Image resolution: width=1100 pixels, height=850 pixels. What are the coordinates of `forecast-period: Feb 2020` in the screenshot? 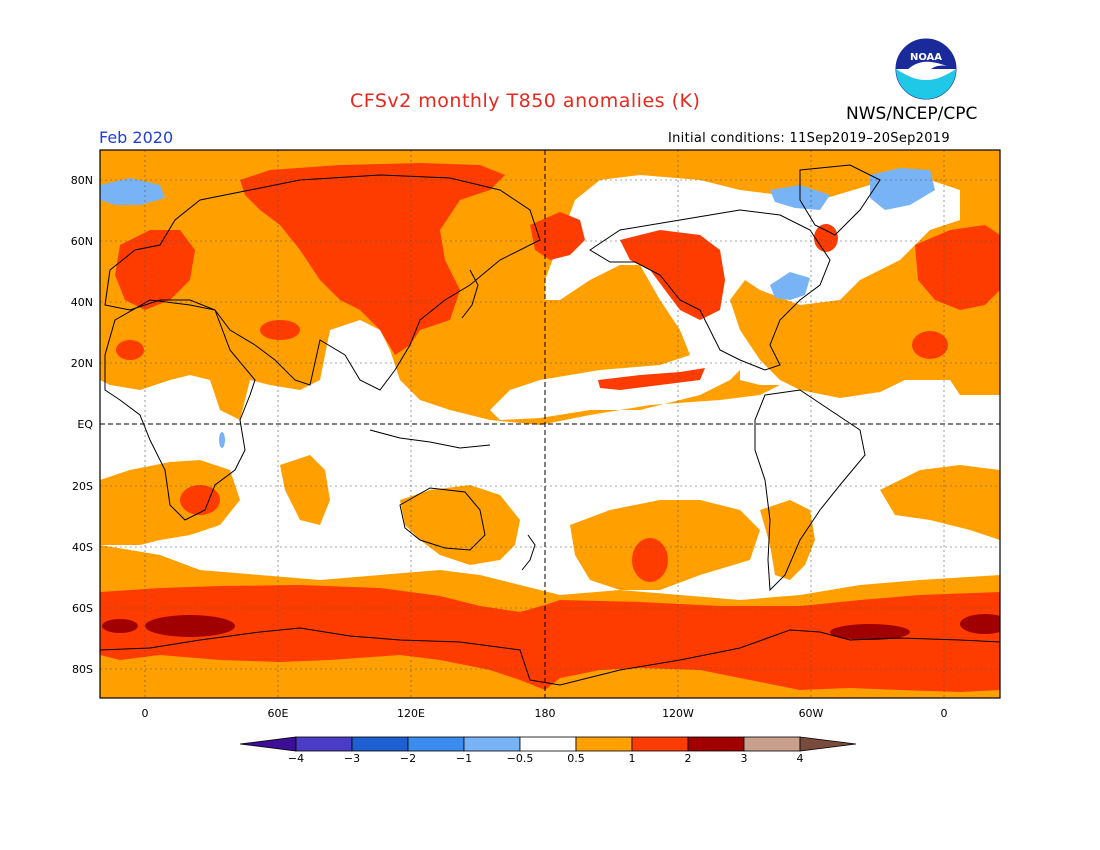 It's located at (136, 137).